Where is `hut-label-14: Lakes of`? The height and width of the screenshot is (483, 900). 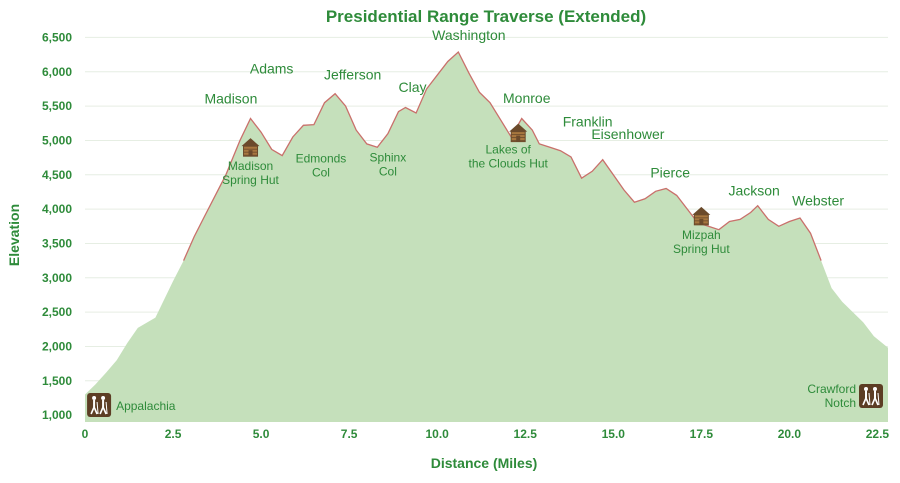
hut-label-14: Lakes of is located at coordinates (509, 150).